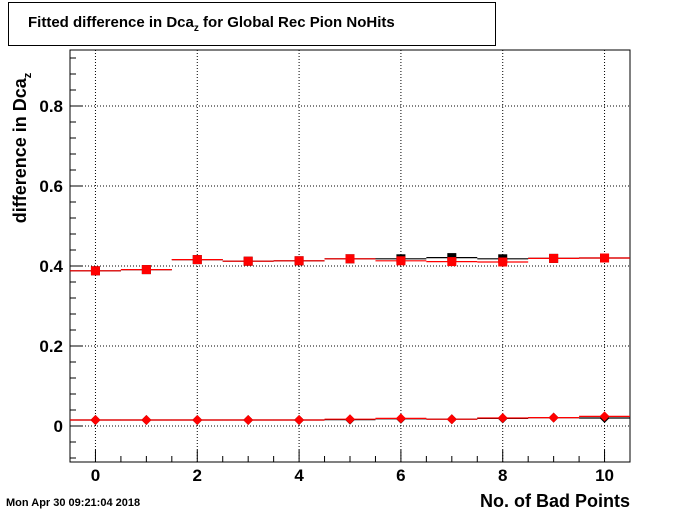 This screenshot has width=700, height=514. I want to click on x-tick-label: 10, so click(604, 475).